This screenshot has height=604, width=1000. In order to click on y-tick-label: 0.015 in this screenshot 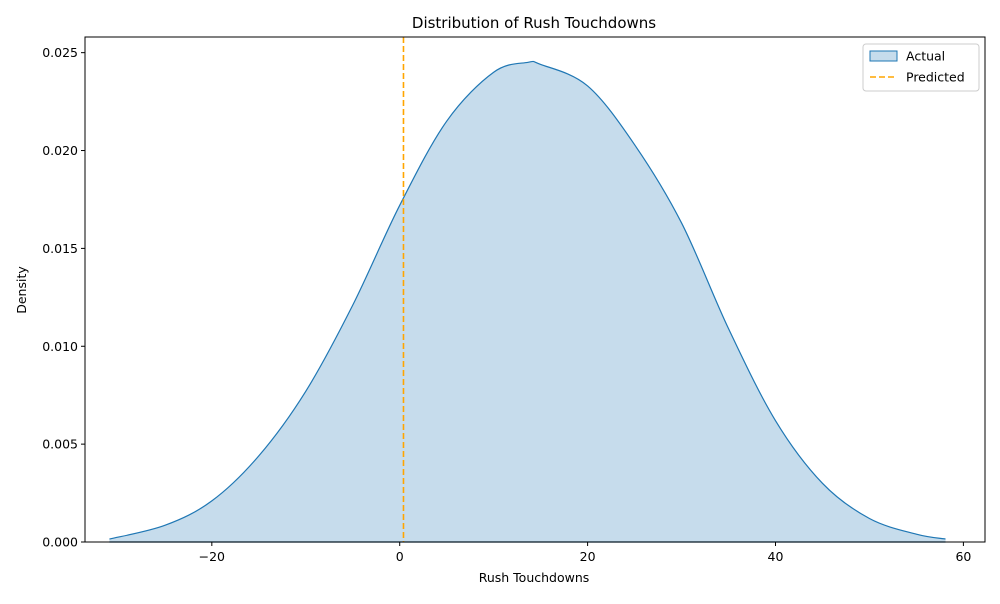, I will do `click(60, 248)`.